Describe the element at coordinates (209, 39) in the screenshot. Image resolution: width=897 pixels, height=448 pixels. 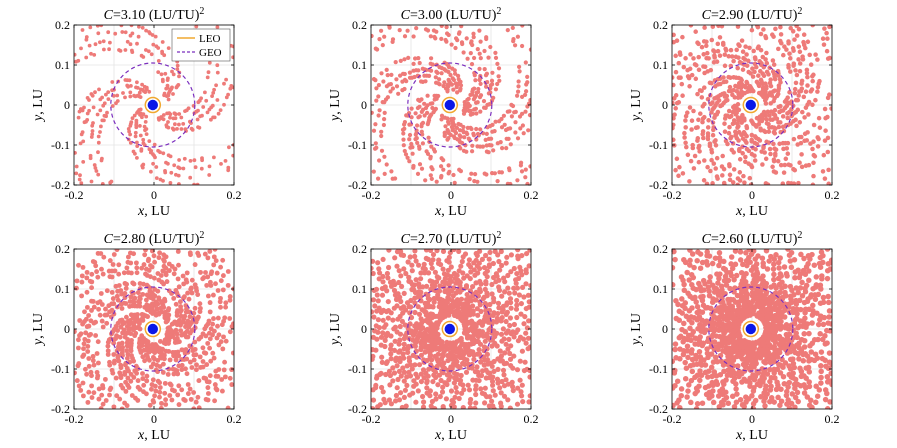
I see `legend-leo-label: LEO` at that location.